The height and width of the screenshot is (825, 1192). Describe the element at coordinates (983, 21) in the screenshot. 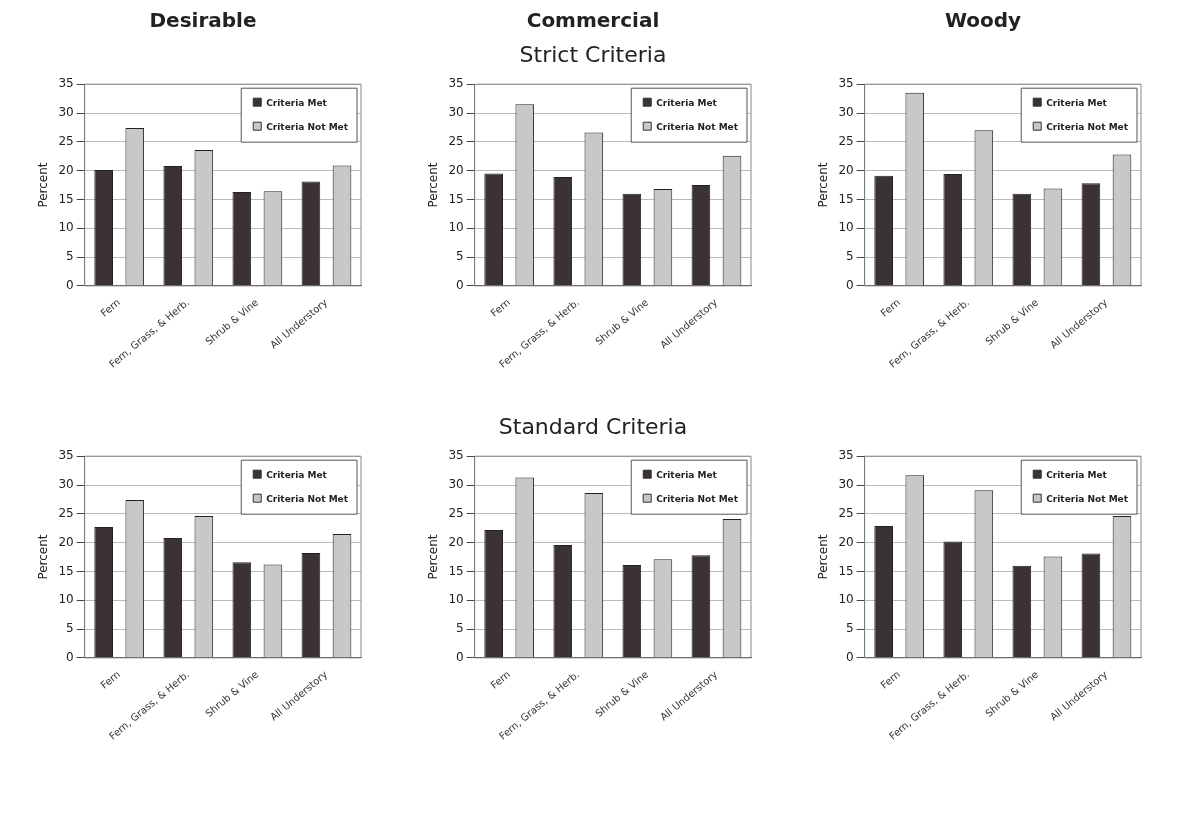

I see `chart-title: Woody` at that location.